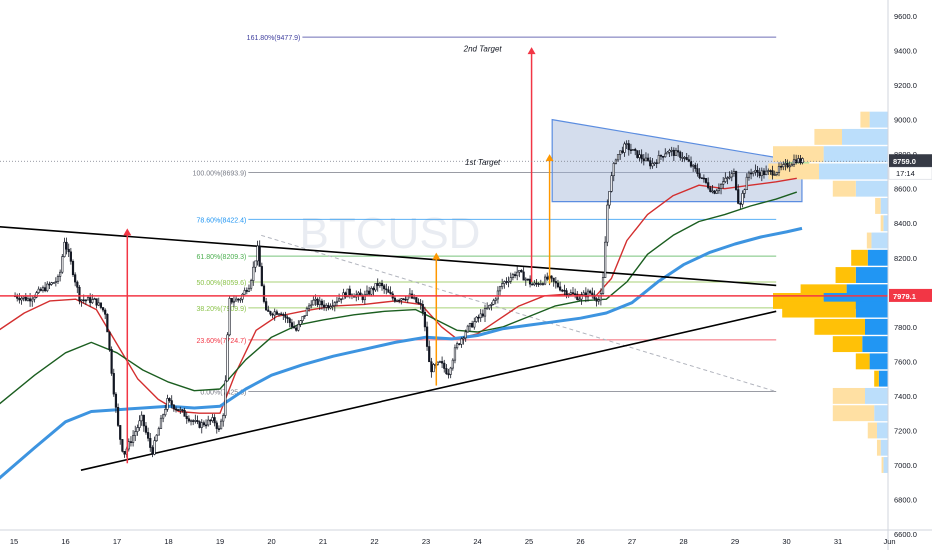 Image resolution: width=932 pixels, height=555 pixels. Describe the element at coordinates (905, 361) in the screenshot. I see `price-tick-label: 7600.0` at that location.